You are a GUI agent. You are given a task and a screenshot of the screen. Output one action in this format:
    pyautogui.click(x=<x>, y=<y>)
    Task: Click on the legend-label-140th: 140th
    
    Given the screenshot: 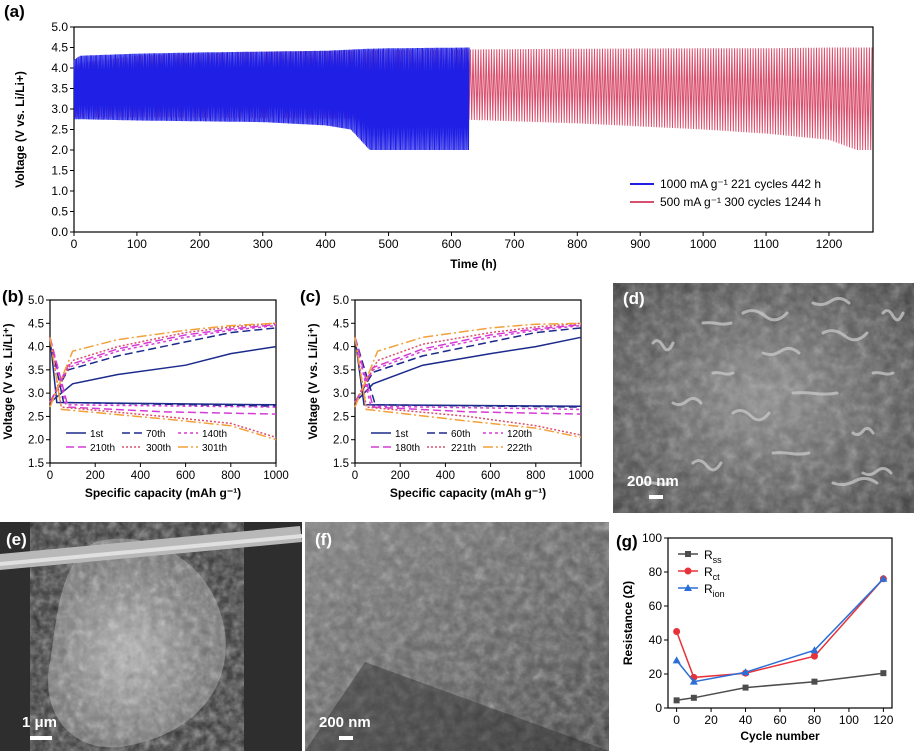 What is the action you would take?
    pyautogui.click(x=214, y=434)
    